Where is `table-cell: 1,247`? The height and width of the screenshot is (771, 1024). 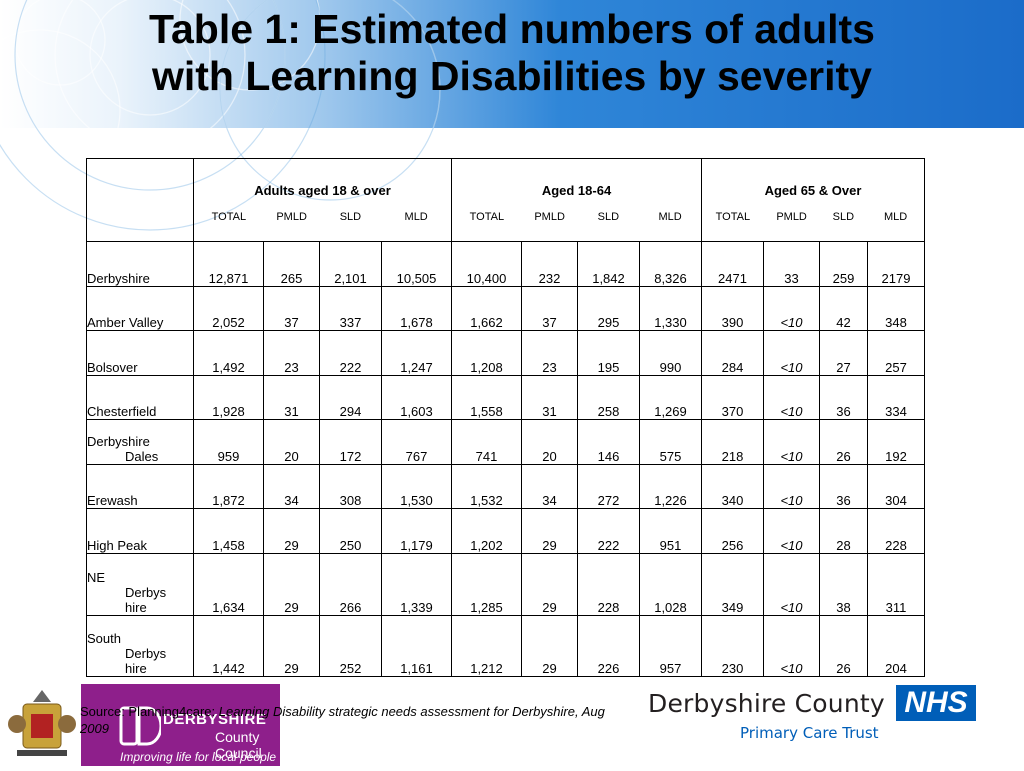
table-cell: 1,247 is located at coordinates (416, 353).